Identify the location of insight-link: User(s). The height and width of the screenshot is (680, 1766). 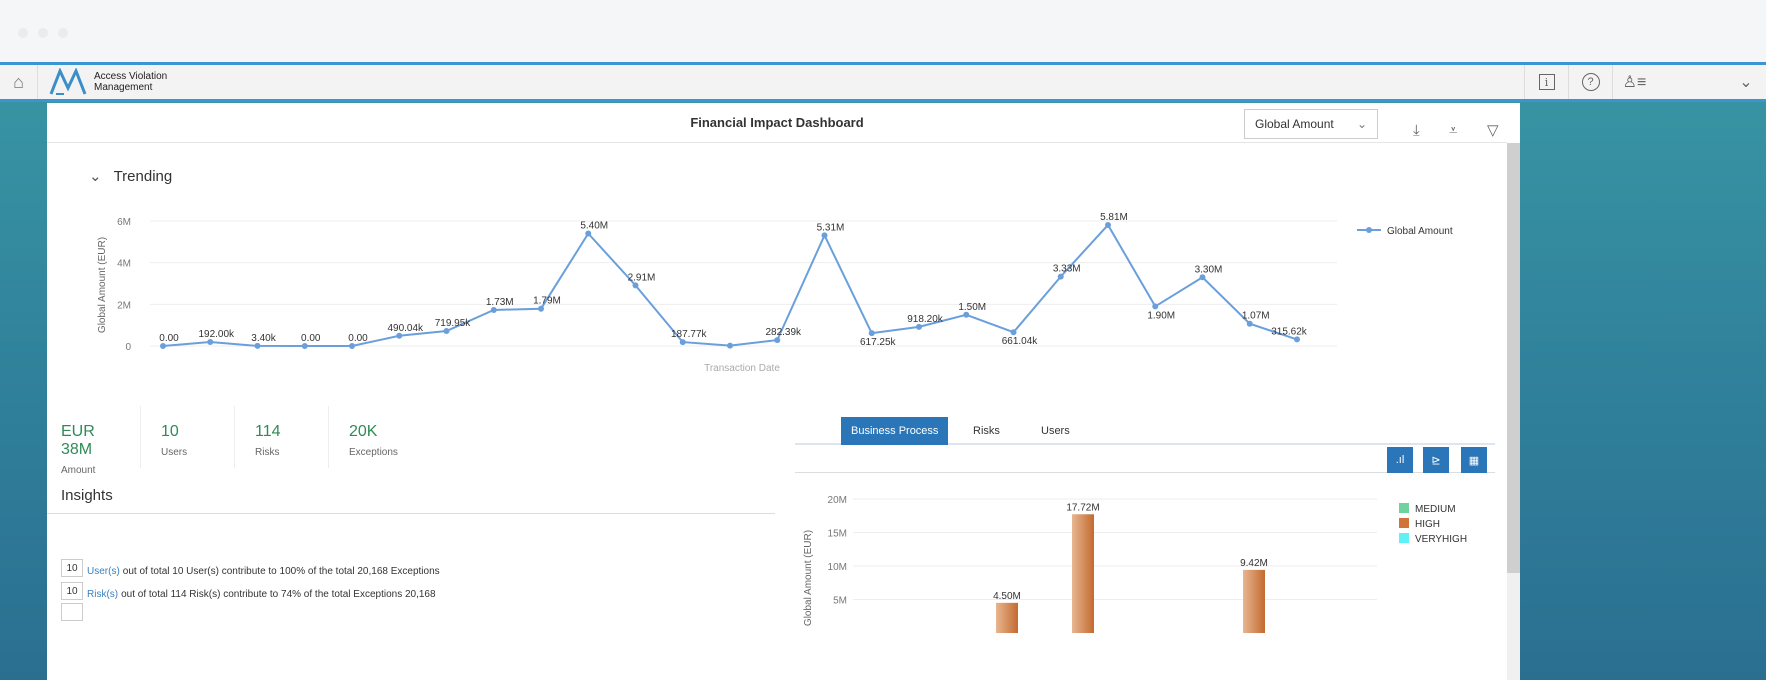
(103, 571).